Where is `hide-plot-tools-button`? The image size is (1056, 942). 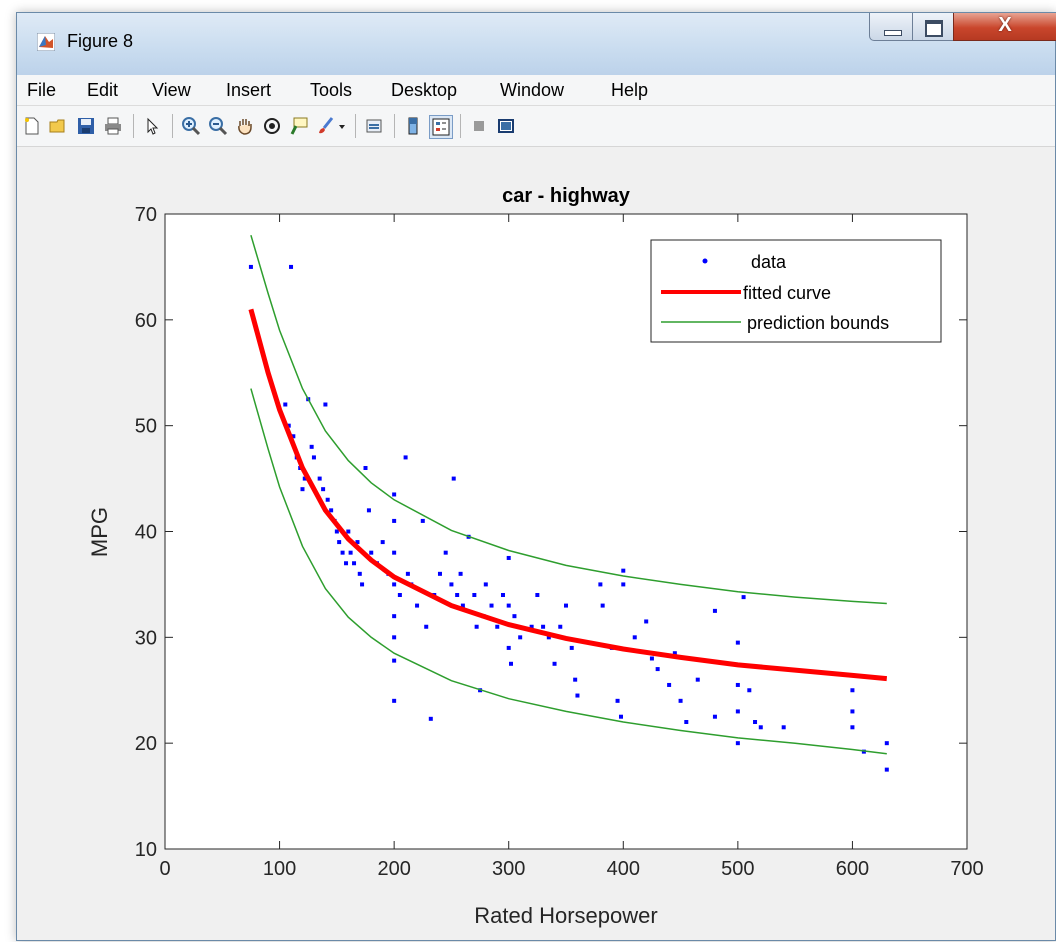
hide-plot-tools-button is located at coordinates (479, 126).